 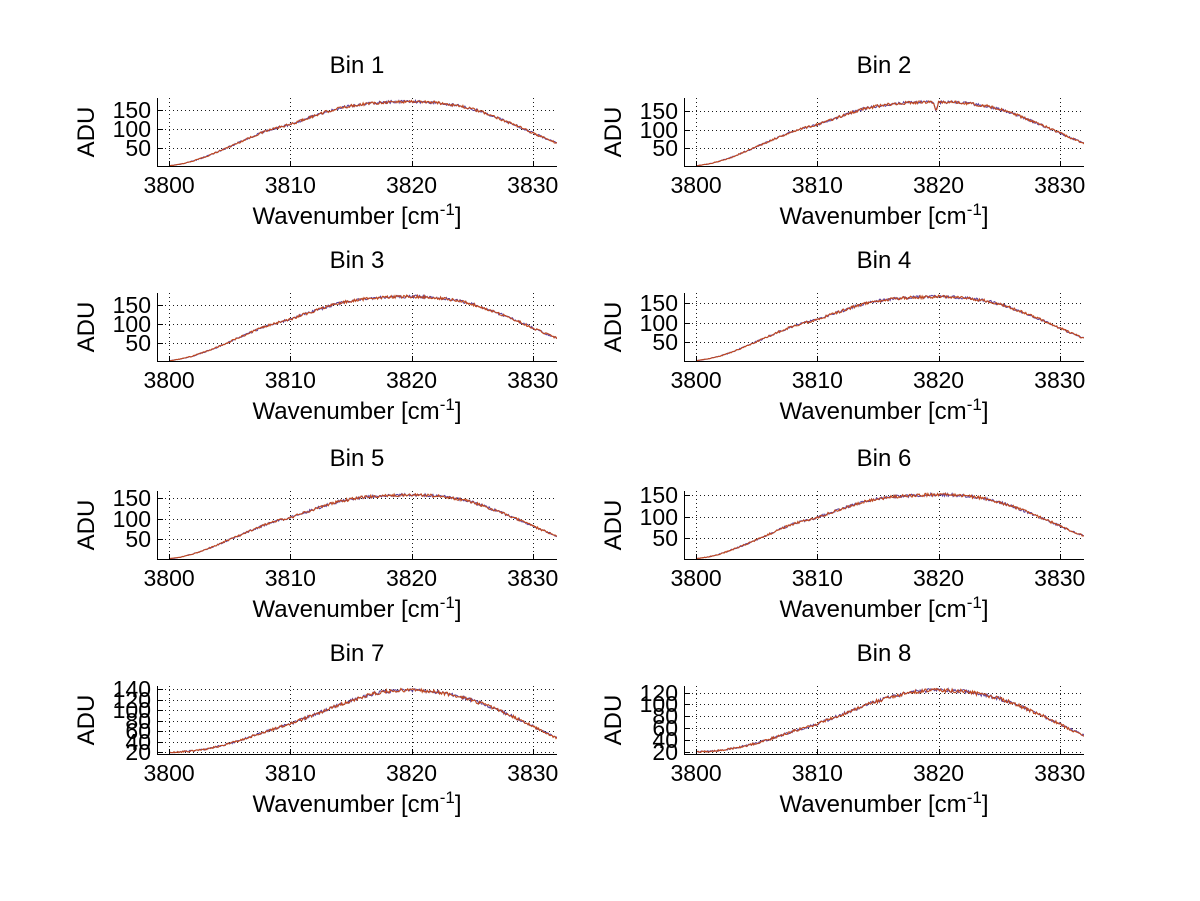 What do you see at coordinates (884, 653) in the screenshot?
I see `plot-title: Bin 8` at bounding box center [884, 653].